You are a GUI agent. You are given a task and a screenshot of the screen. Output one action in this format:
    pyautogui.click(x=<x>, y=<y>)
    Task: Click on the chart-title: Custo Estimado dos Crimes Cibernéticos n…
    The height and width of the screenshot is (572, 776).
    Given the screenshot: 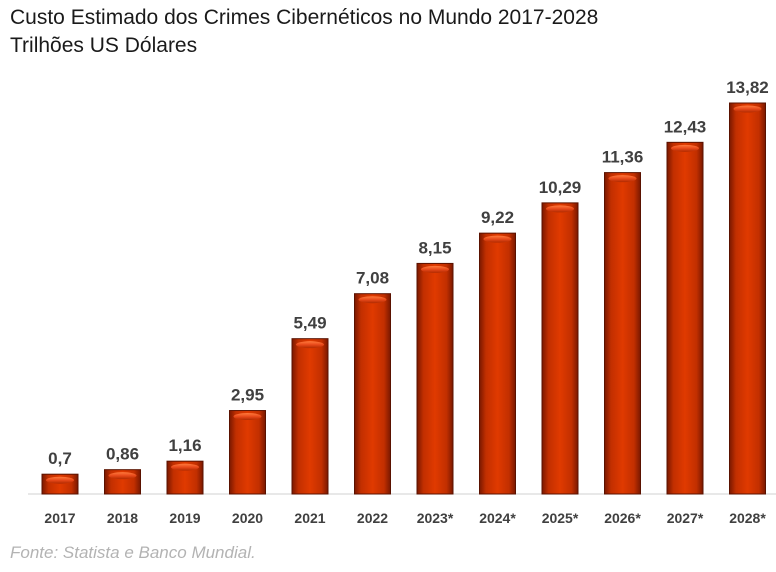 What is the action you would take?
    pyautogui.click(x=304, y=32)
    